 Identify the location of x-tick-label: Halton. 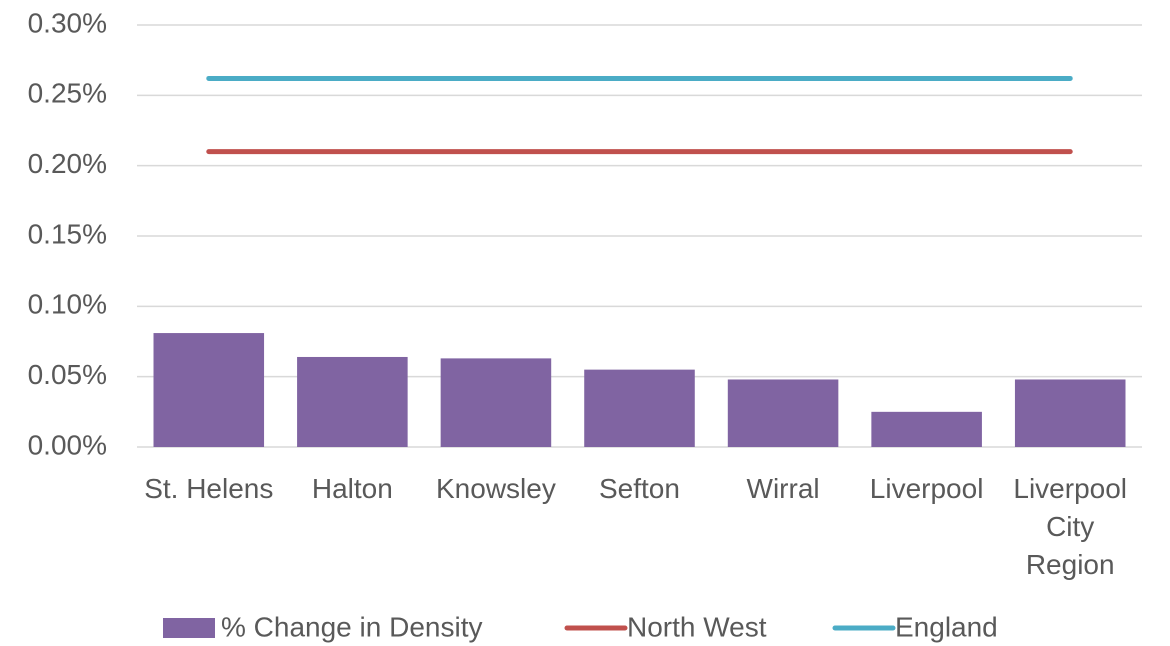
(352, 488).